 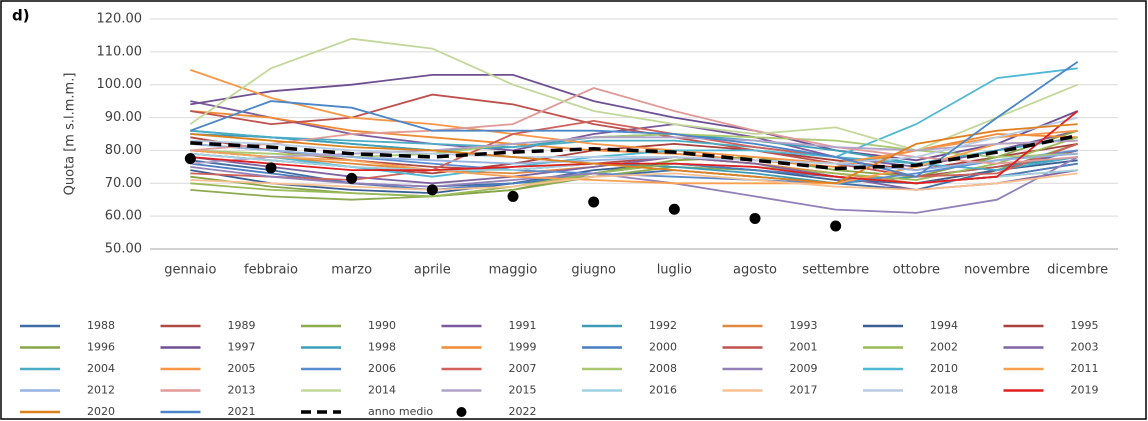 I want to click on legend-label: 2013, so click(x=242, y=390).